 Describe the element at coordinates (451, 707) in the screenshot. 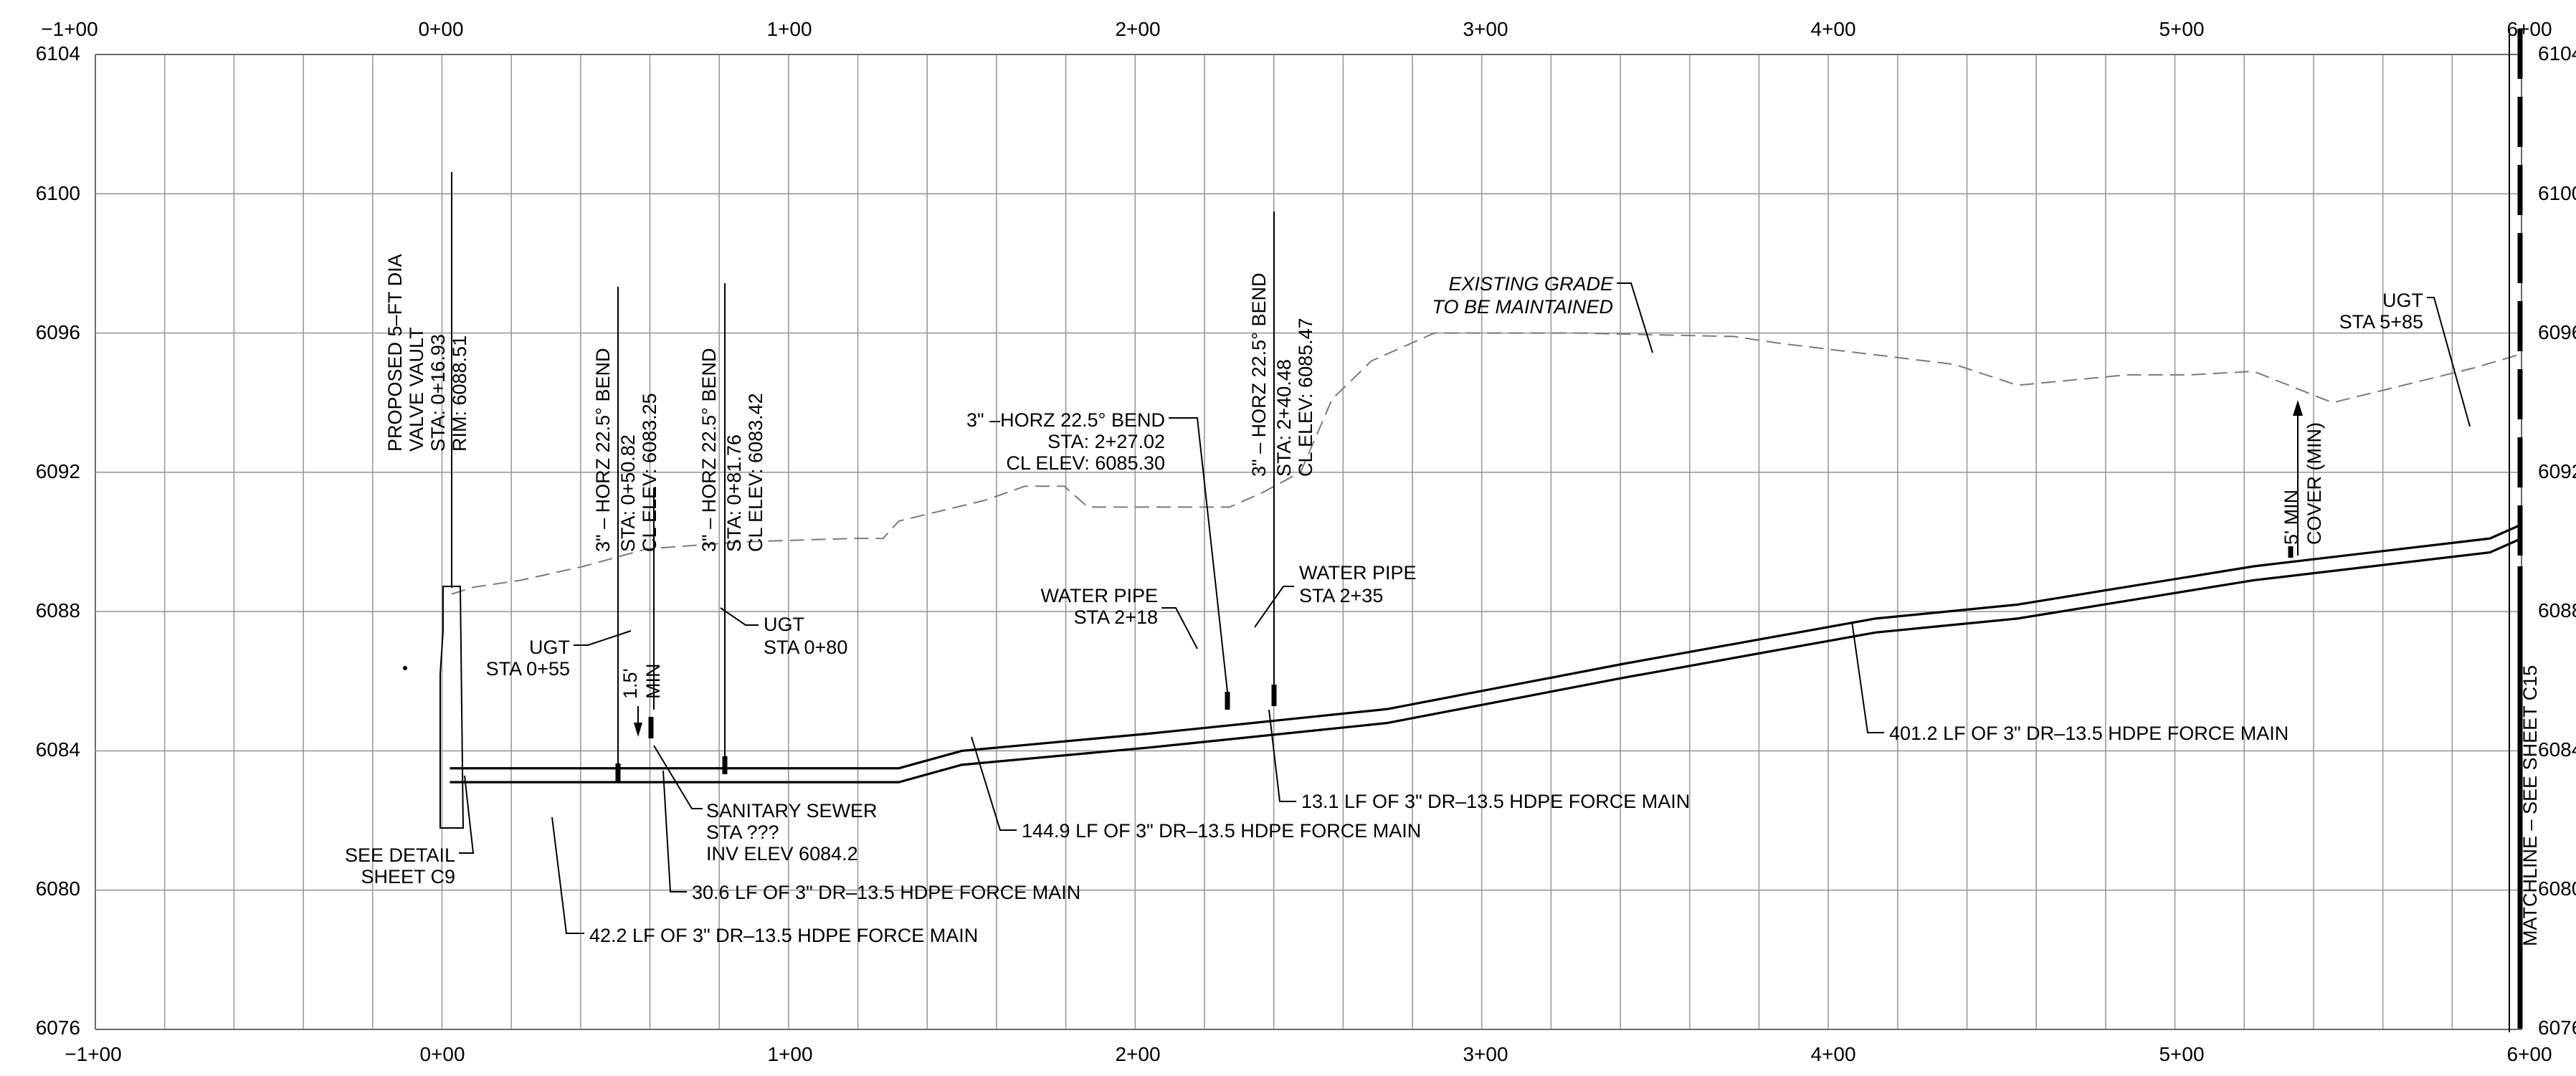

I see `vault-shape` at that location.